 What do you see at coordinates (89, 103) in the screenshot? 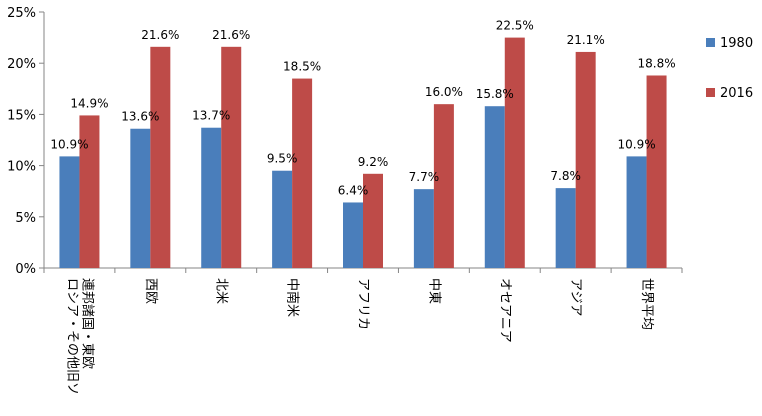
I see `data-label-2016-0: 14.9%` at bounding box center [89, 103].